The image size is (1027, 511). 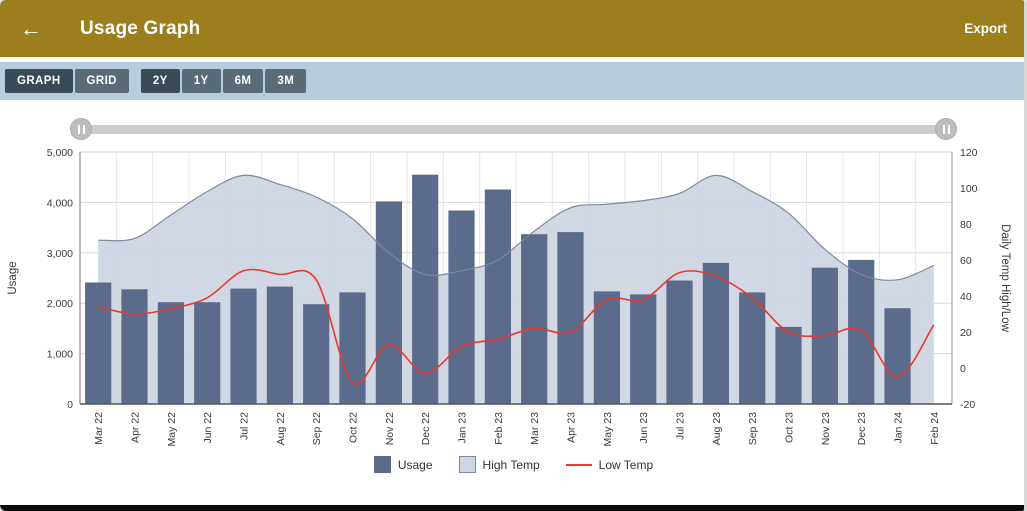 I want to click on x-axis-tick: Nov 23, so click(x=826, y=428).